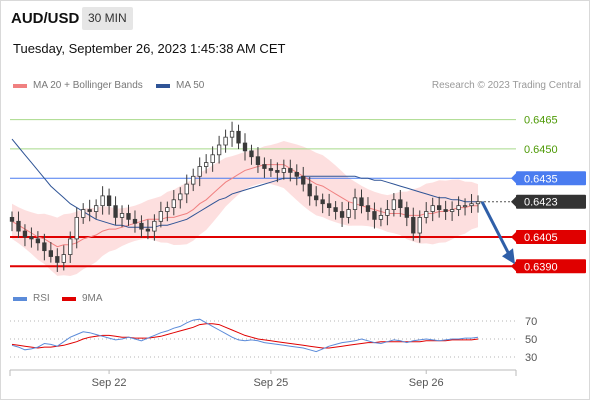  I want to click on ma50-swatch, so click(163, 85).